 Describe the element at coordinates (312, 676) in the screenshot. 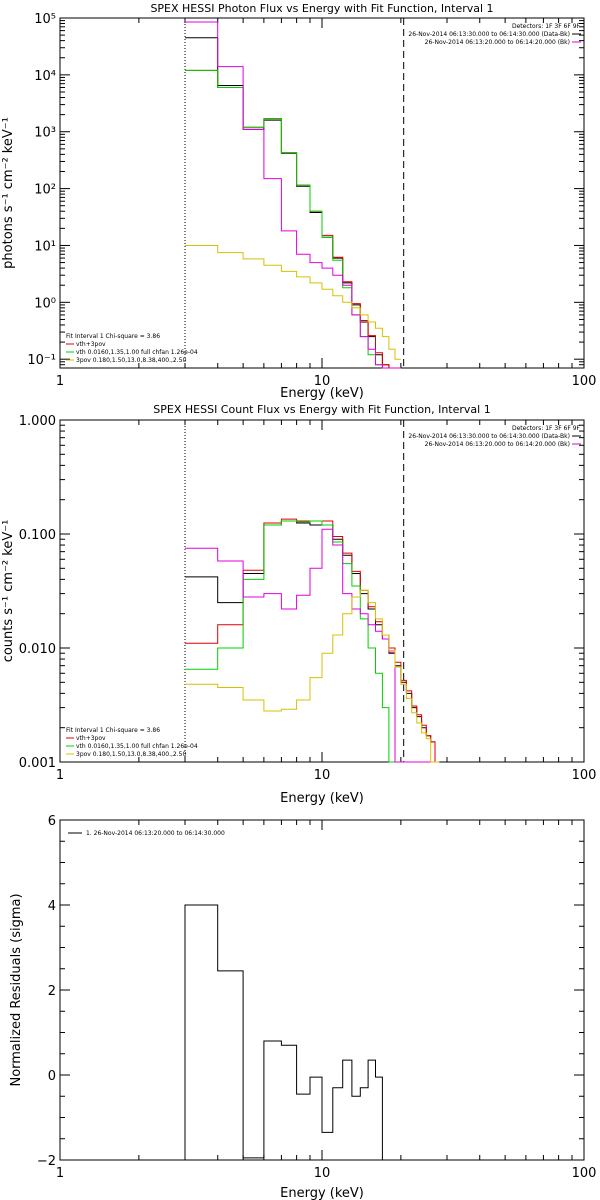

I see `count-series-yellow-line` at that location.